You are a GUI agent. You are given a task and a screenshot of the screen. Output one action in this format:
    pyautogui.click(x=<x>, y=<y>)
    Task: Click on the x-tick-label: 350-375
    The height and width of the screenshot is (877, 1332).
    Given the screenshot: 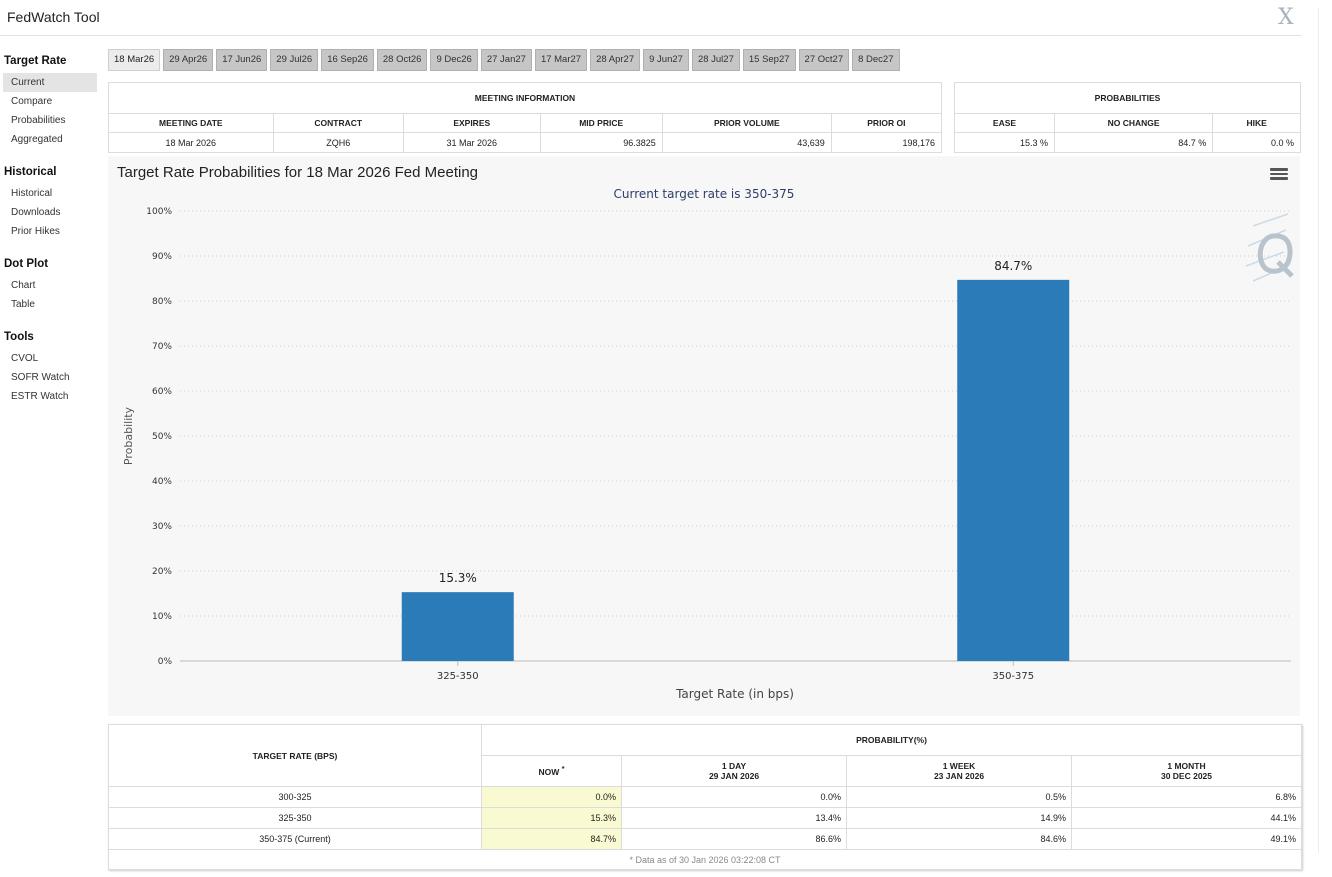 What is the action you would take?
    pyautogui.click(x=1013, y=676)
    